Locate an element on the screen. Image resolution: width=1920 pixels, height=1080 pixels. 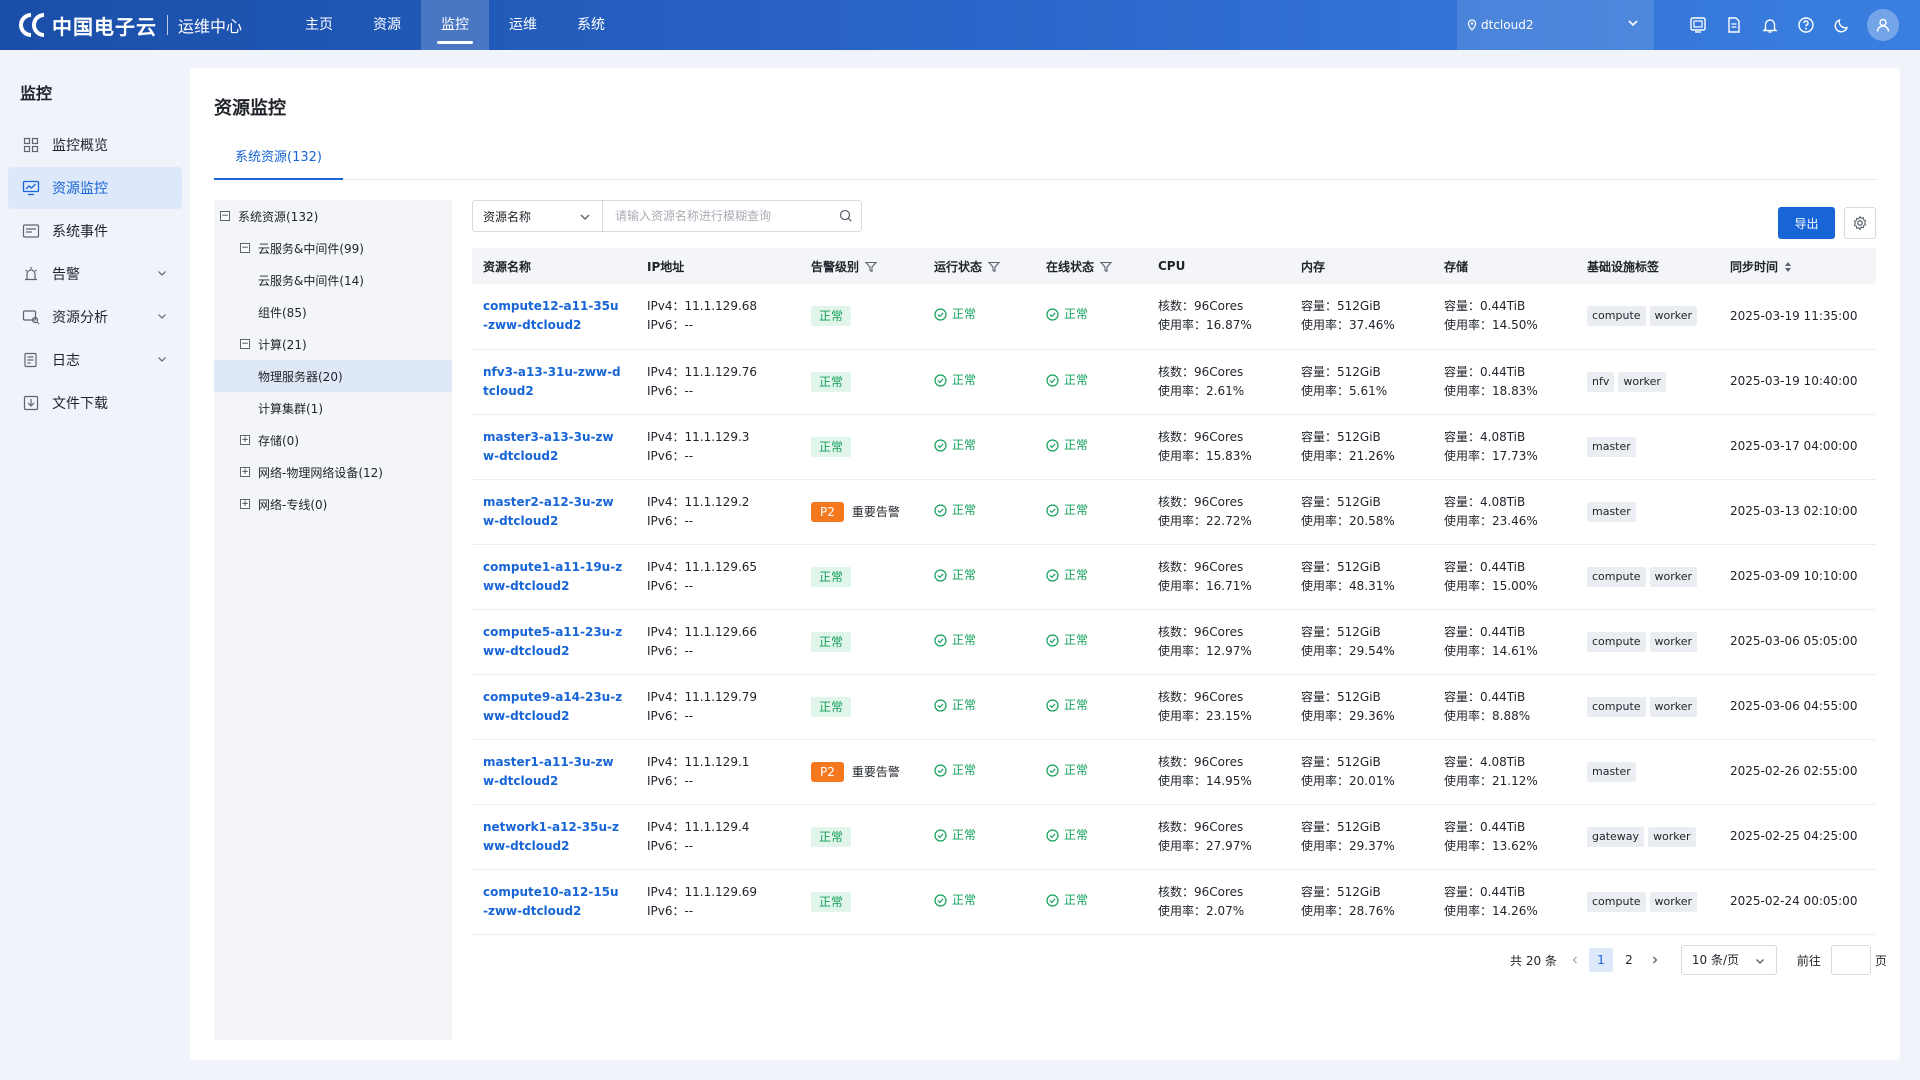
storage-usage: 使用率：23.46% is located at coordinates (1491, 520).